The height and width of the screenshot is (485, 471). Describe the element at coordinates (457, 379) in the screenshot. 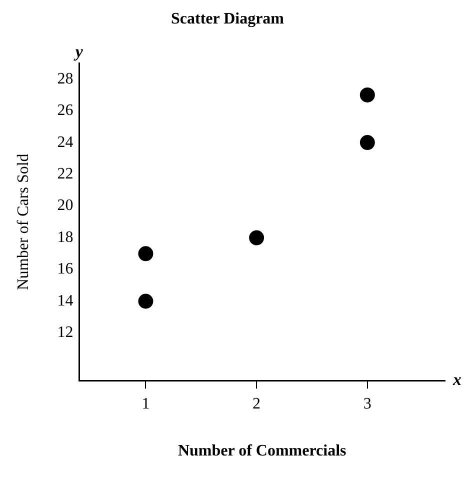

I see `text: x` at that location.